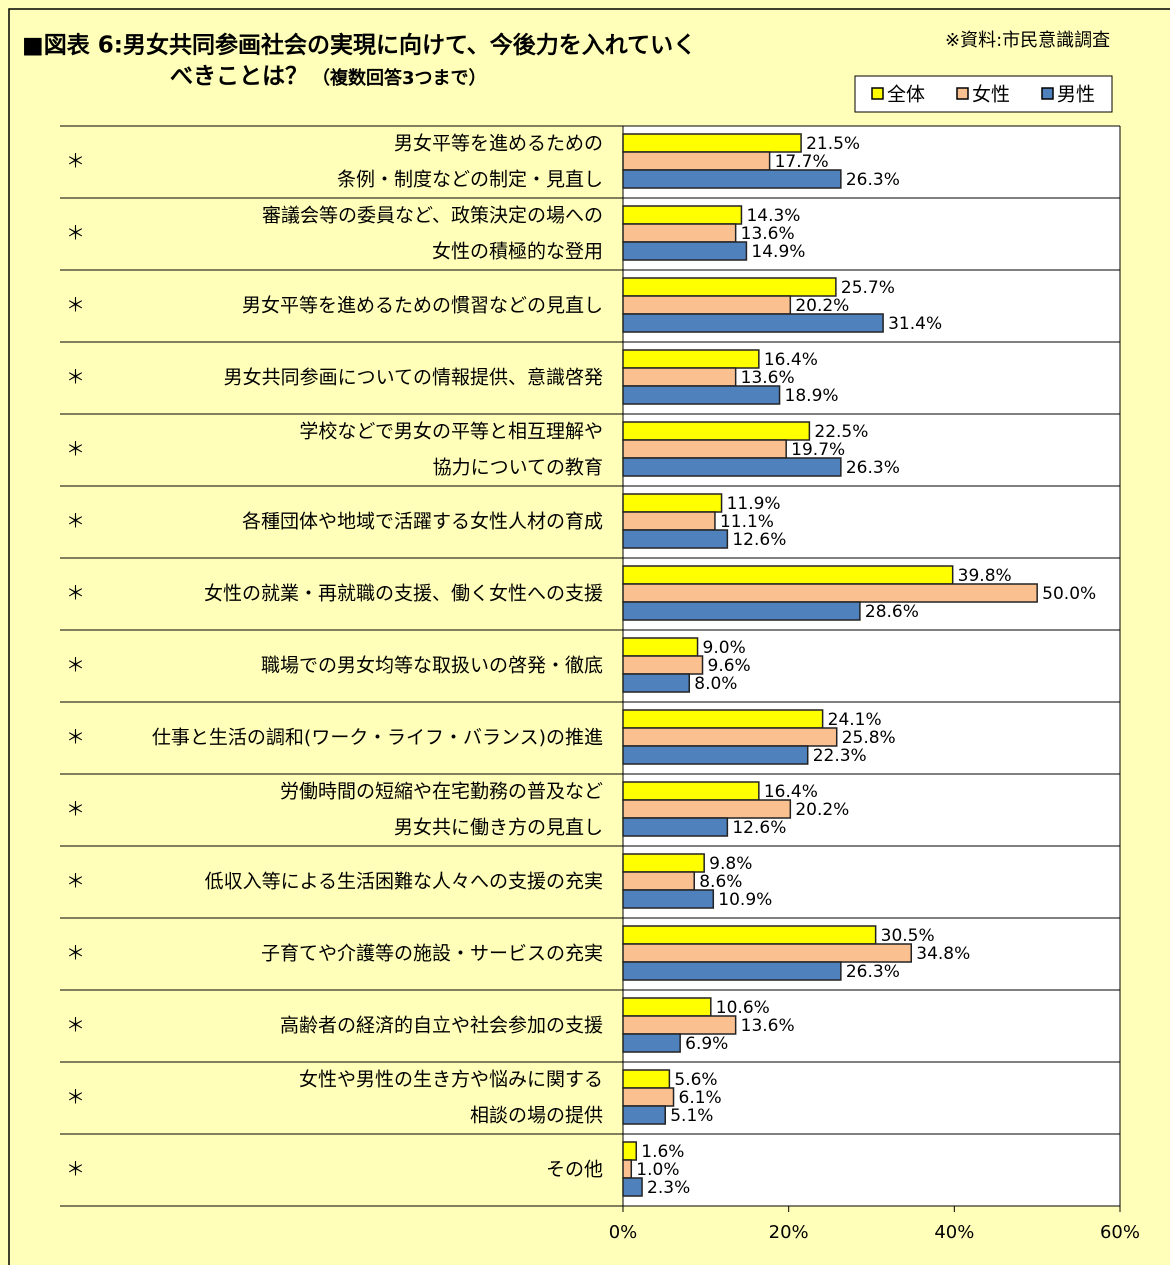 This screenshot has height=1265, width=1170. I want to click on y-tick-label: 女性の就業・再就職の支援、働く女性への支援, so click(403, 594).